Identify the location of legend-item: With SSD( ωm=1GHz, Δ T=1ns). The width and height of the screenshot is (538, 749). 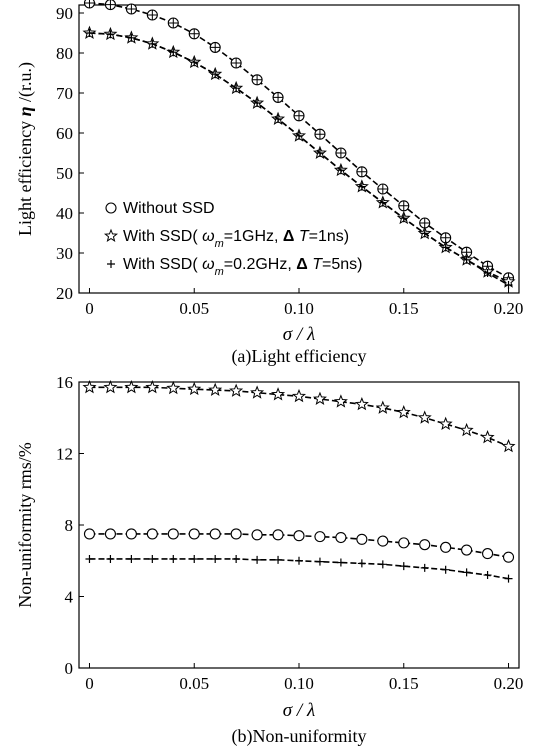
(226, 239).